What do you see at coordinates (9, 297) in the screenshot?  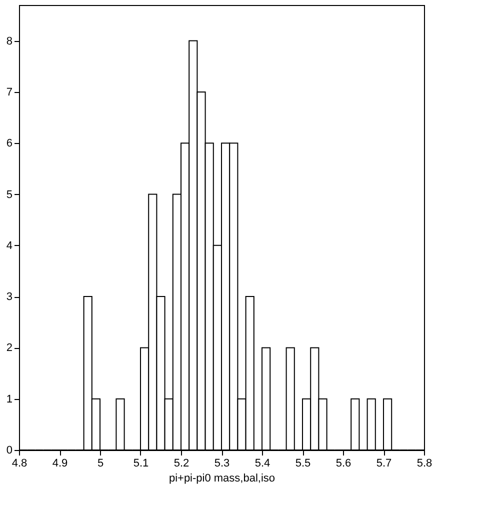 I see `y-tick-label: 3` at bounding box center [9, 297].